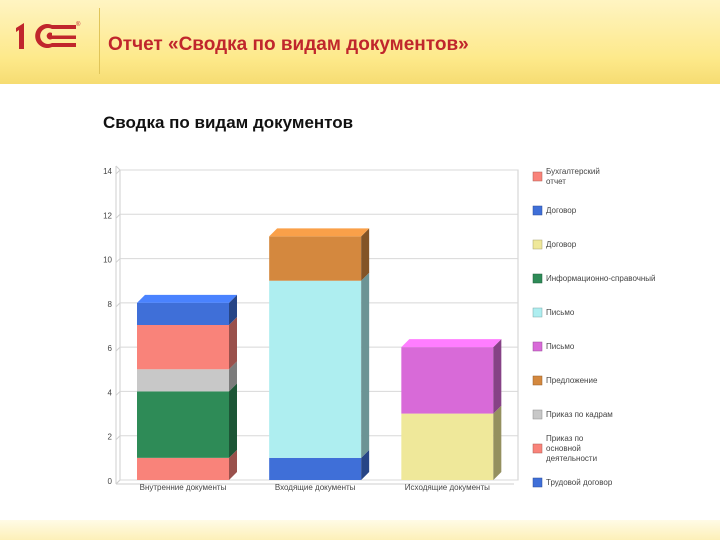 This screenshot has height=540, width=720. I want to click on y-tick-label: 2, so click(110, 437).